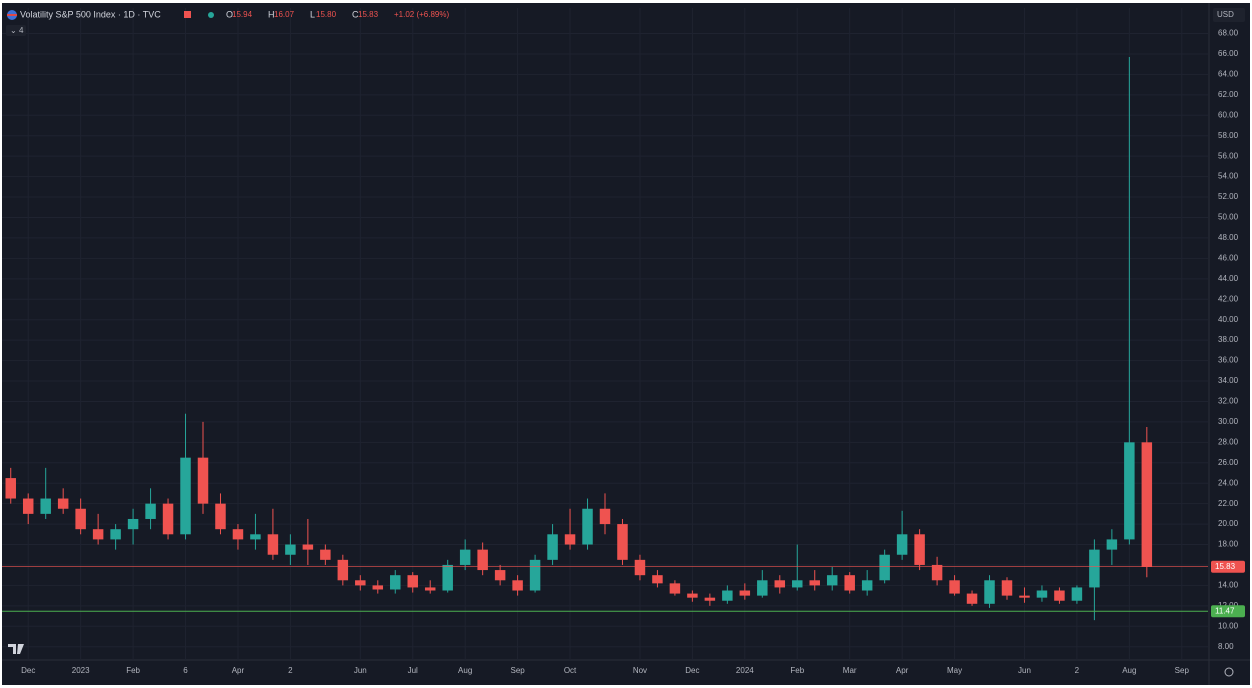 Image resolution: width=1252 pixels, height=688 pixels. What do you see at coordinates (355, 14) in the screenshot?
I see `ohlc-key: C` at bounding box center [355, 14].